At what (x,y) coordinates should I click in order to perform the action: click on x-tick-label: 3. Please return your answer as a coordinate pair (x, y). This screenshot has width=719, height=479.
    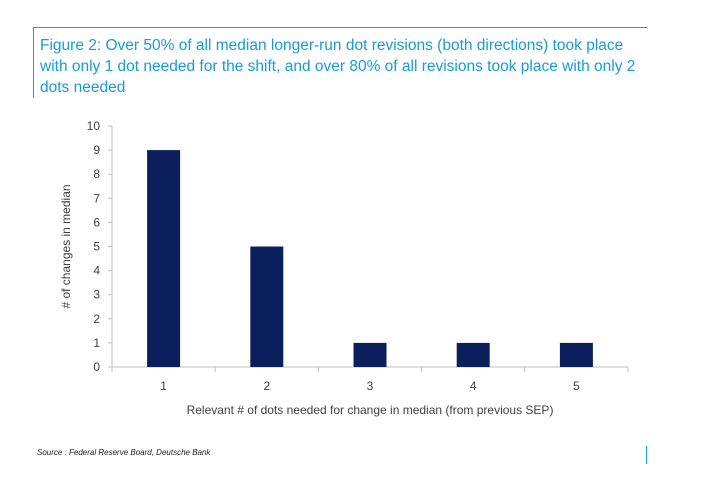
    Looking at the image, I should click on (370, 386).